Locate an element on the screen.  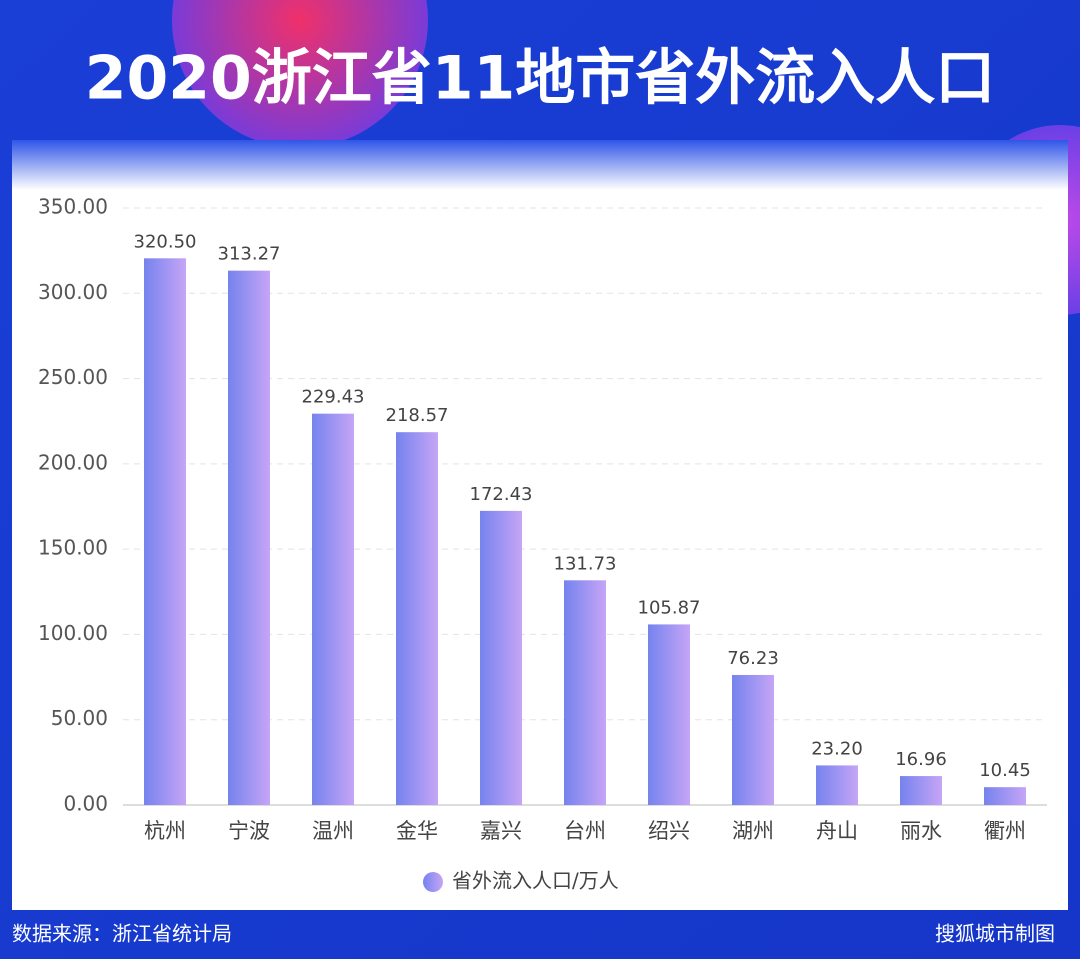
y-tick-label: 300.00 is located at coordinates (73, 292).